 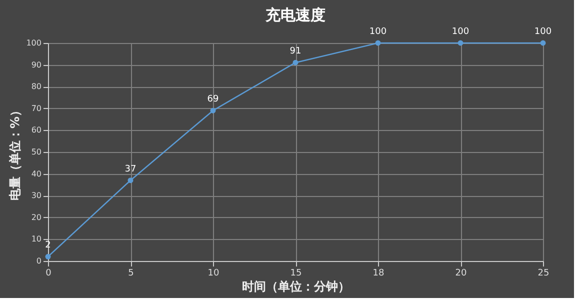 What do you see at coordinates (213, 99) in the screenshot?
I see `data-label: 69` at bounding box center [213, 99].